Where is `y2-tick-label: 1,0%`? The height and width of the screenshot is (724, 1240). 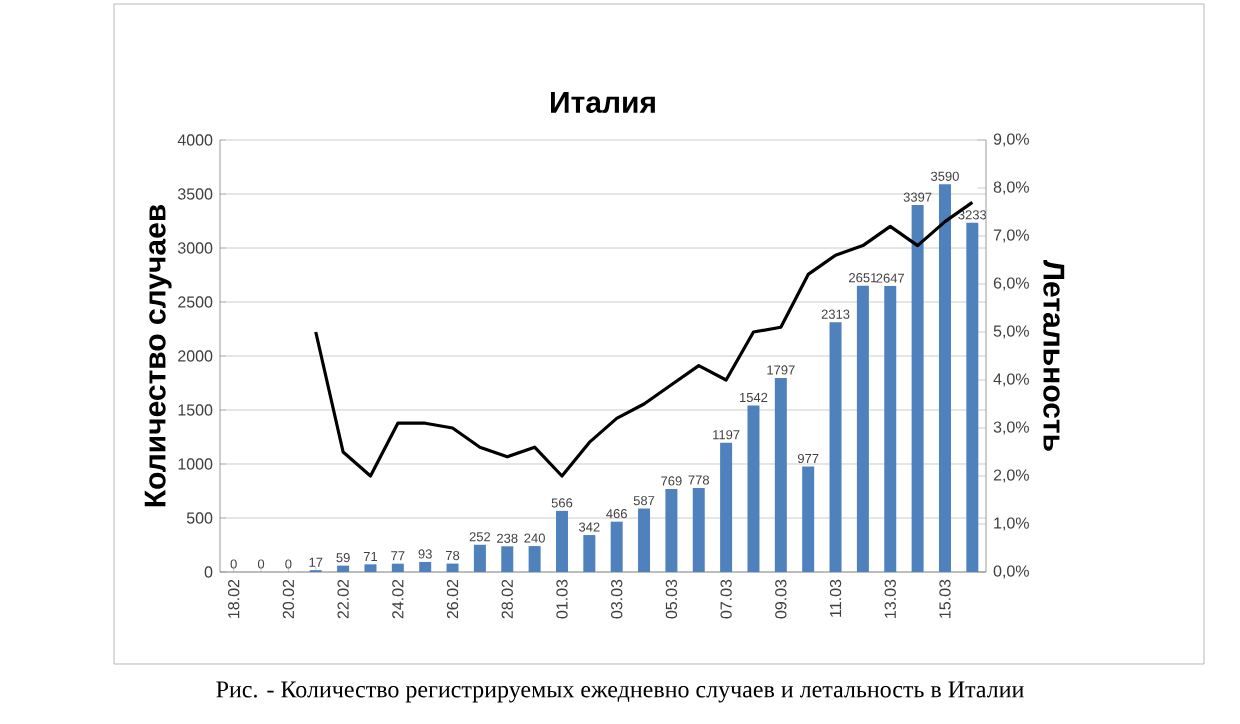 y2-tick-label: 1,0% is located at coordinates (1011, 524).